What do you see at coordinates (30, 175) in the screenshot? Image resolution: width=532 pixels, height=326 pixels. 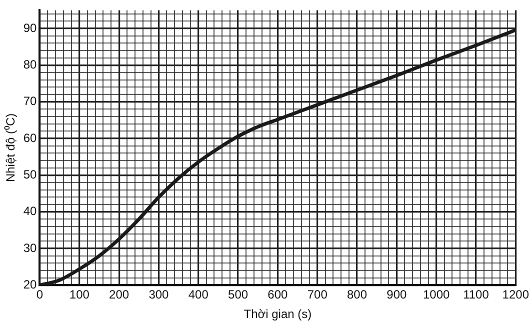 I see `y-tick-label: 50` at bounding box center [30, 175].